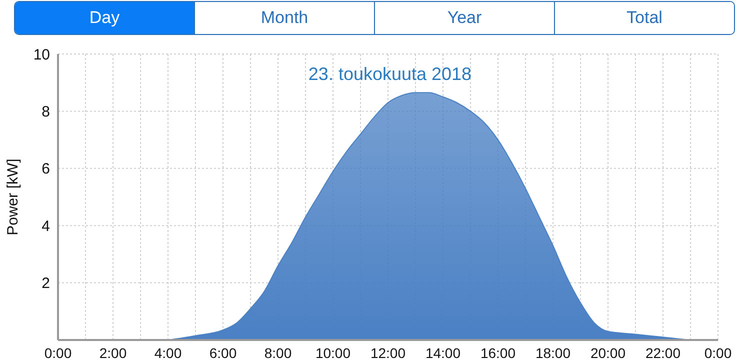 Image resolution: width=749 pixels, height=362 pixels. I want to click on x-tick-label: 20:00, so click(608, 352).